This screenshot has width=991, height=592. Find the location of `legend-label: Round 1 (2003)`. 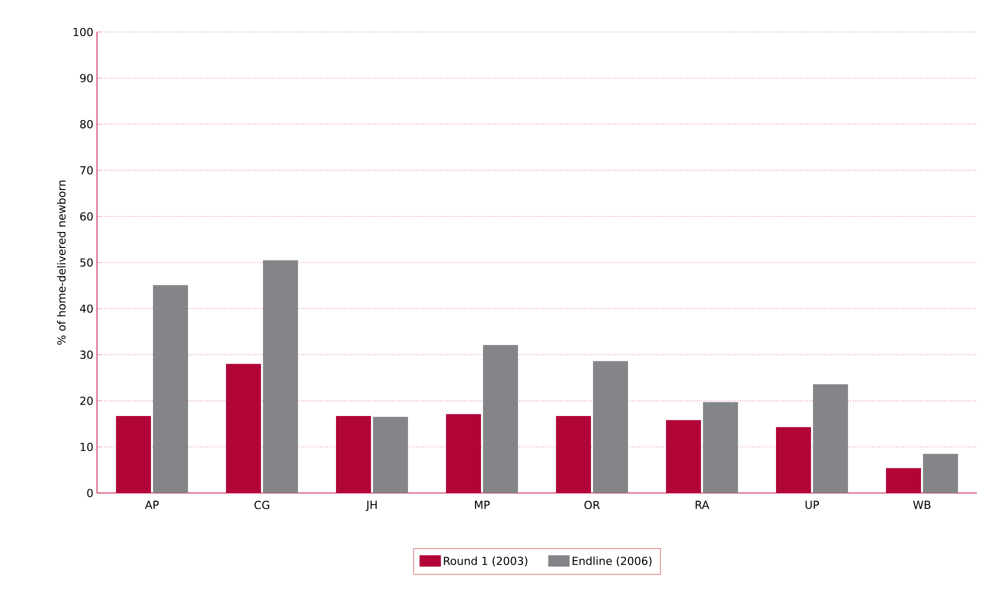

legend-label: Round 1 (2003) is located at coordinates (486, 561).